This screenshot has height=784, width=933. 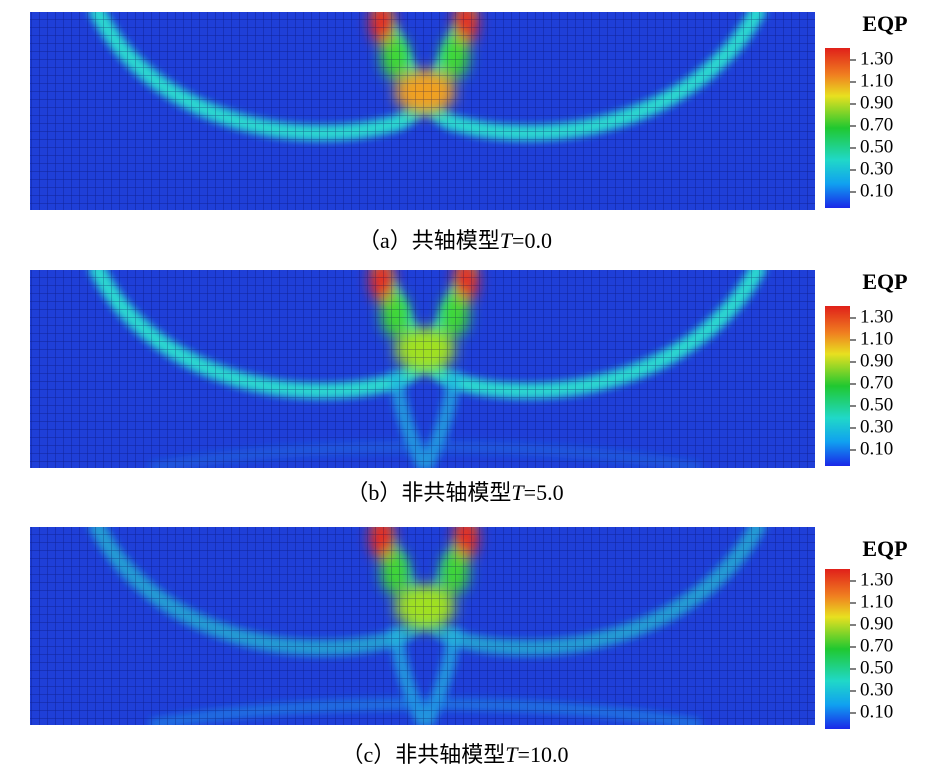 I want to click on caption-prefix: （a）共轴模型, so click(x=429, y=240).